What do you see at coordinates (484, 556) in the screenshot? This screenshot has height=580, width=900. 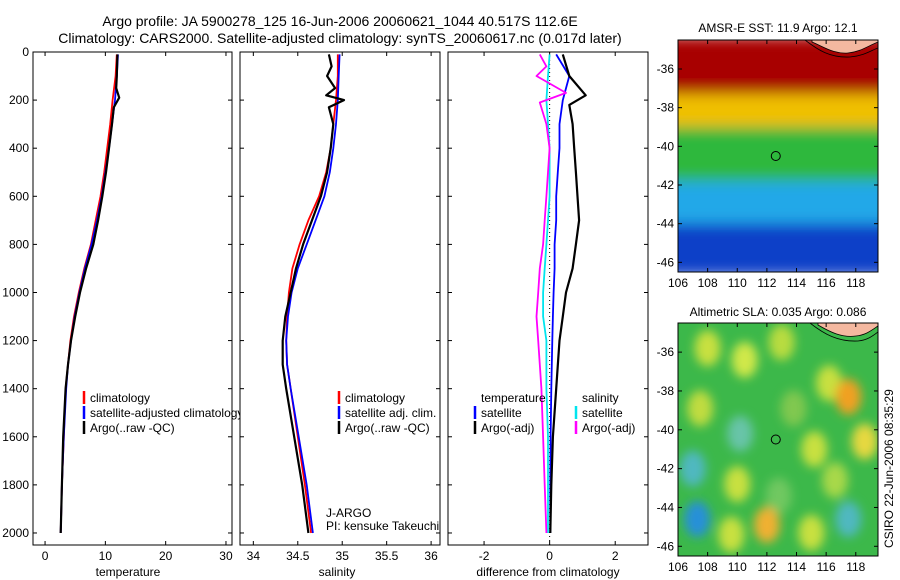 I see `x-tick-label: -2` at bounding box center [484, 556].